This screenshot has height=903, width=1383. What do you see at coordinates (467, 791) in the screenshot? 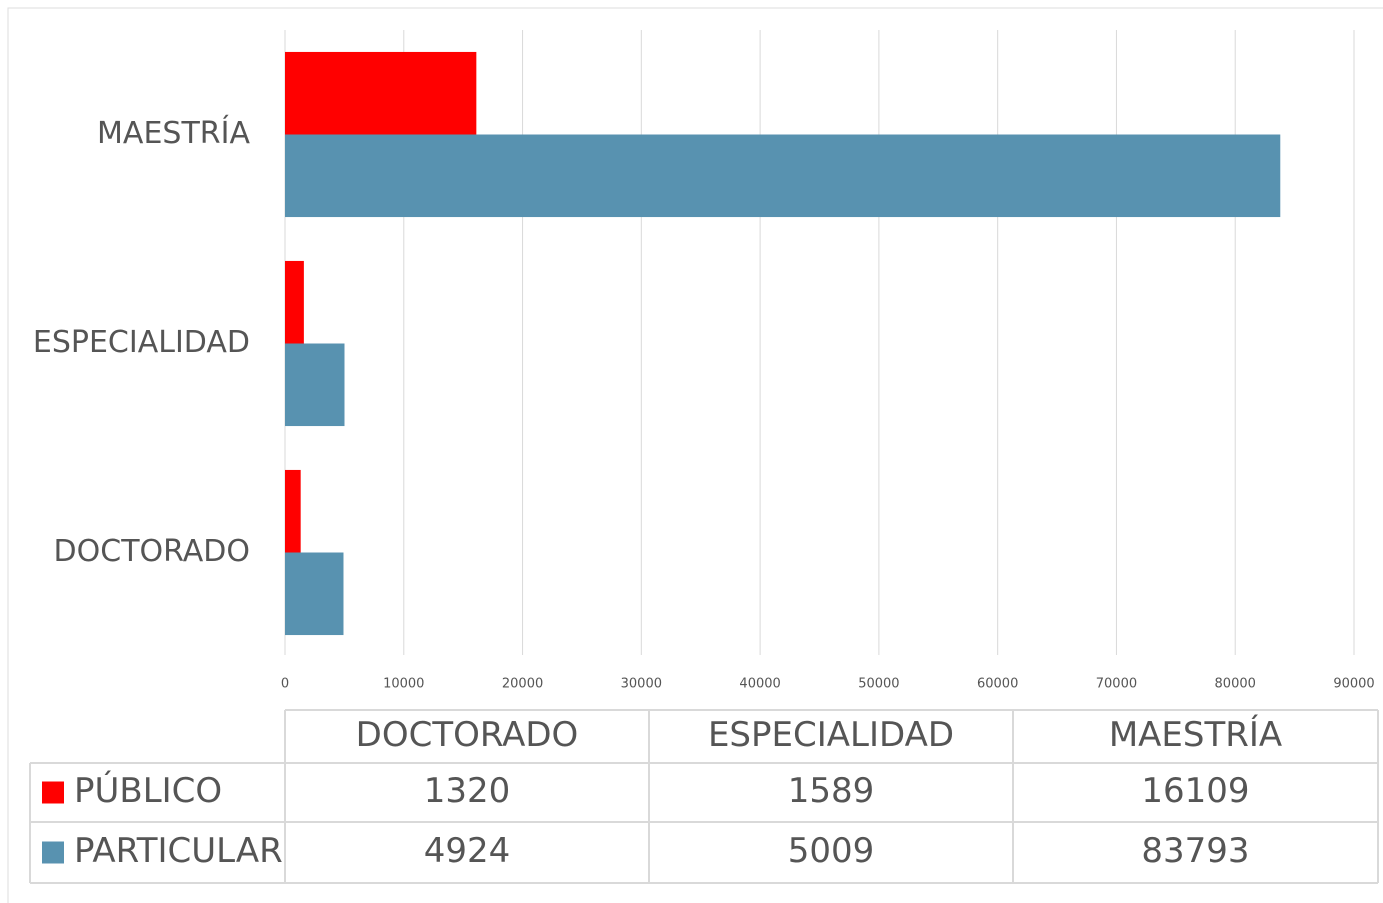
I see `table-cell: 1320` at bounding box center [467, 791].